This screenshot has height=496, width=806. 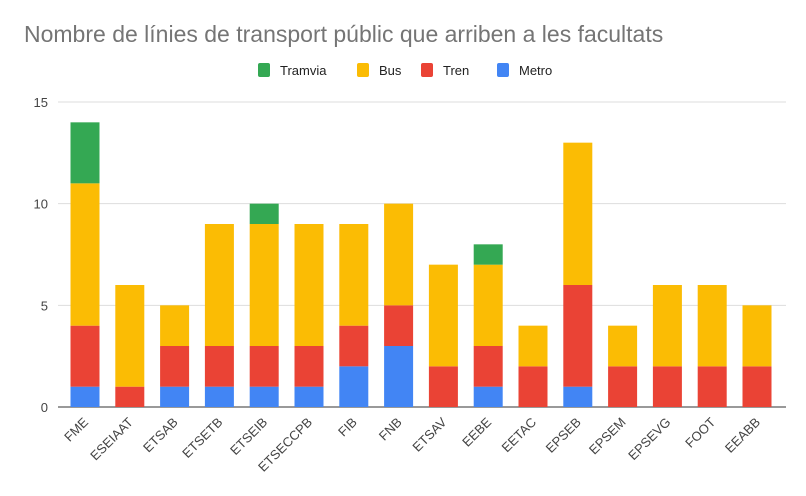 What do you see at coordinates (363, 70) in the screenshot?
I see `legend-swatch-bus` at bounding box center [363, 70].